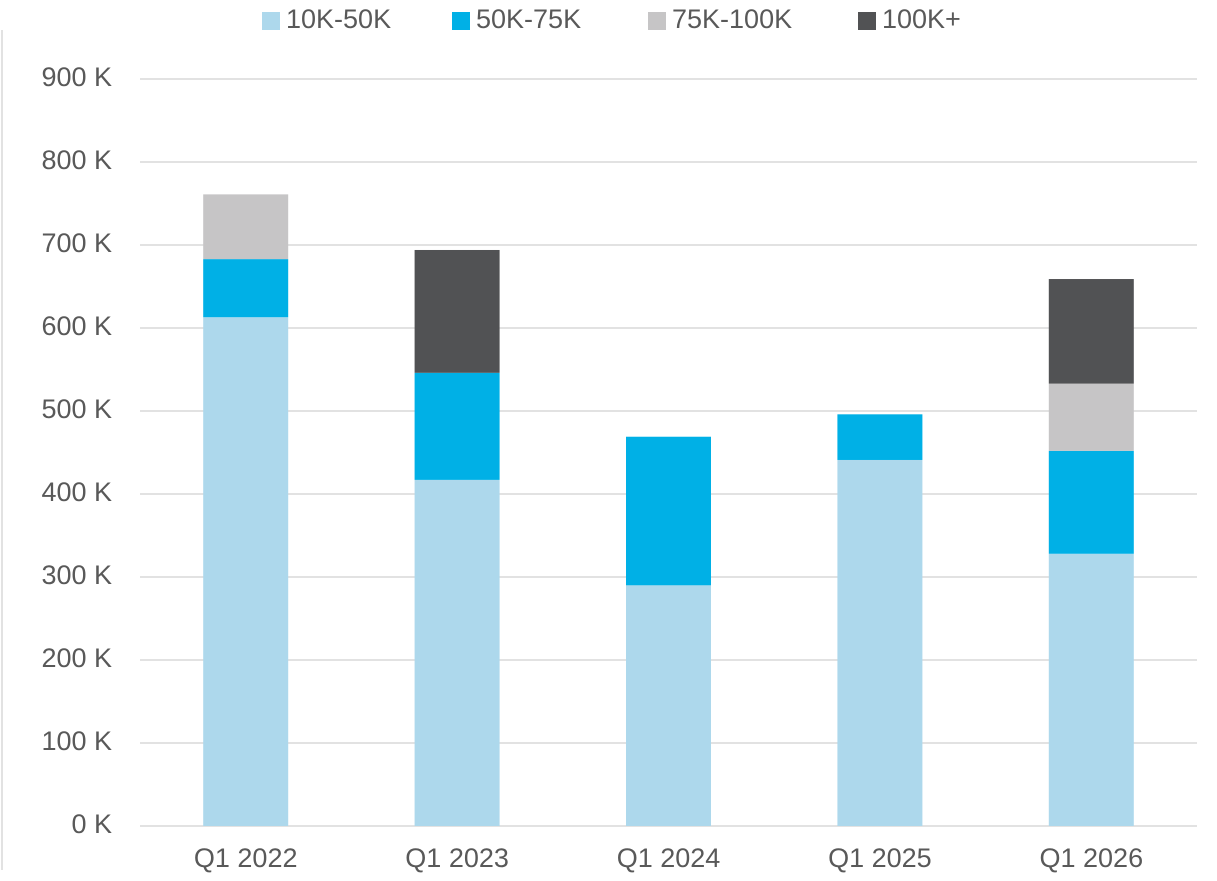 Image resolution: width=1217 pixels, height=881 pixels. I want to click on x-tick-label: Q1 2025, so click(880, 858).